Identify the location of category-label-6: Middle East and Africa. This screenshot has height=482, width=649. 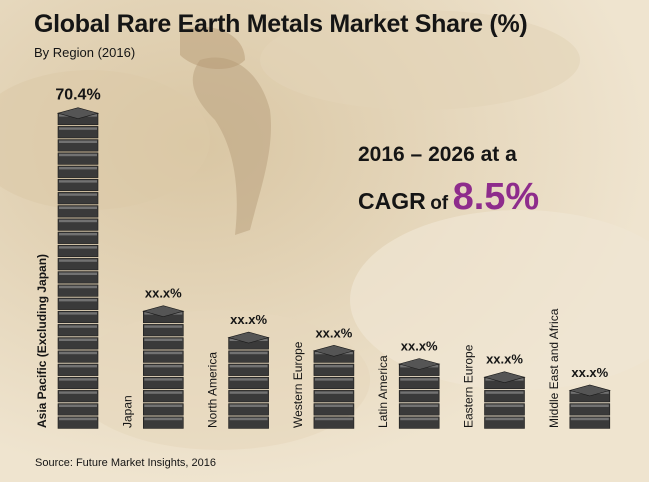
(554, 368).